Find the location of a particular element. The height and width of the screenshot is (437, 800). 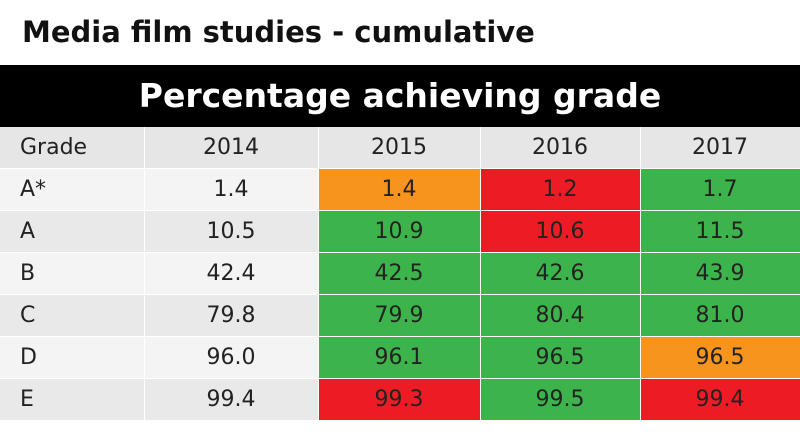

grade-cell: A* is located at coordinates (72, 189).